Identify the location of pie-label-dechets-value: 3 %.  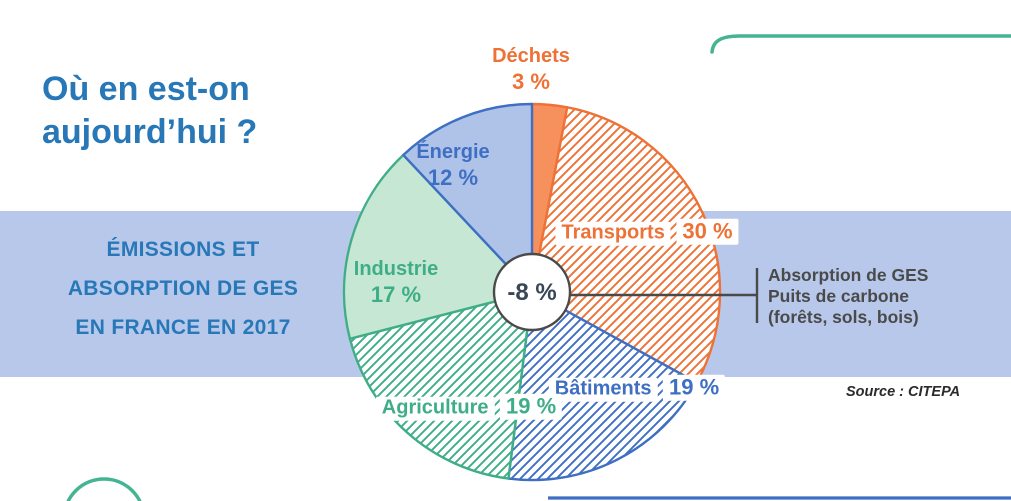
(531, 81).